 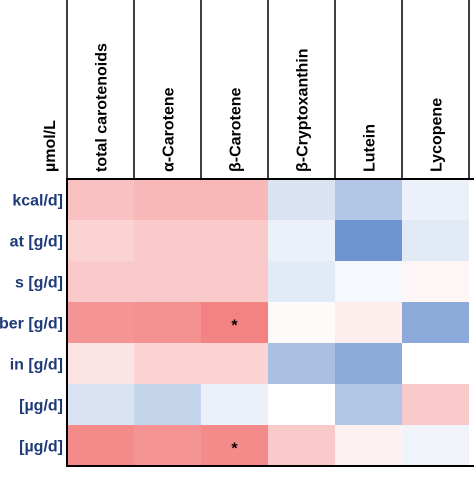 I want to click on row-label: at [g/d], so click(x=36, y=242).